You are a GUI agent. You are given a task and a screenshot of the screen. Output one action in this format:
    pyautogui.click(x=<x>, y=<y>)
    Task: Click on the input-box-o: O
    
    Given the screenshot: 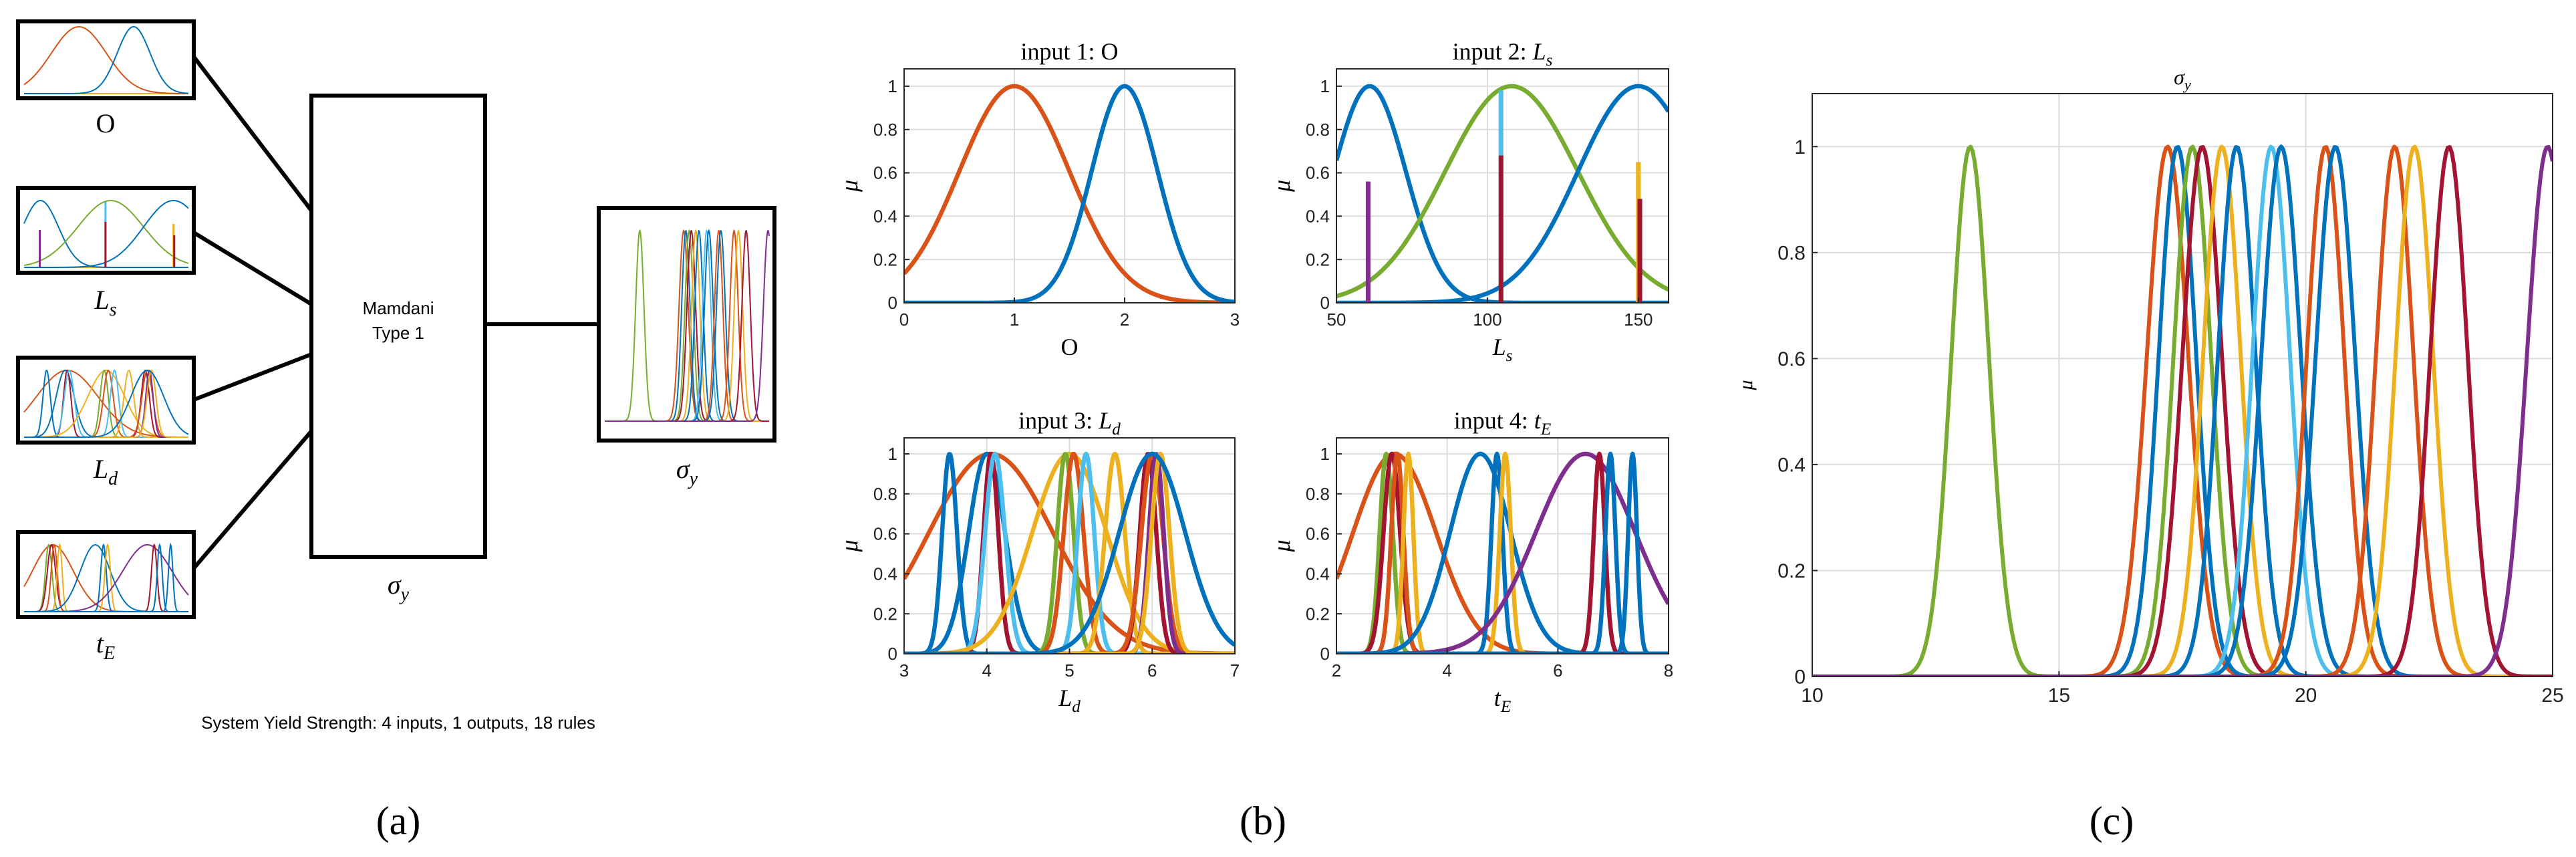 What is the action you would take?
    pyautogui.click(x=106, y=78)
    